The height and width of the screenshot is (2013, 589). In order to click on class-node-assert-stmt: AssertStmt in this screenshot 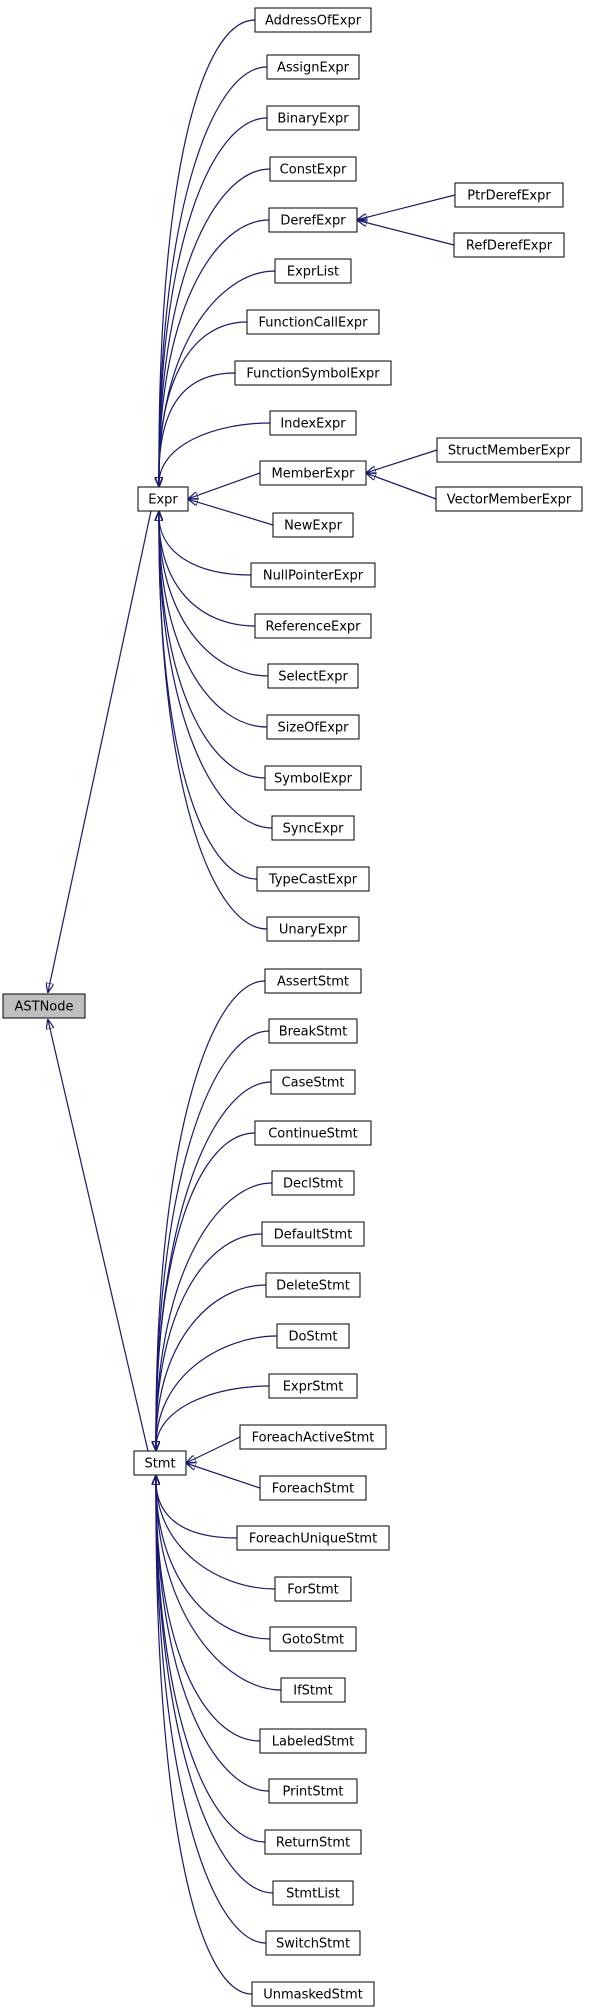, I will do `click(313, 981)`.